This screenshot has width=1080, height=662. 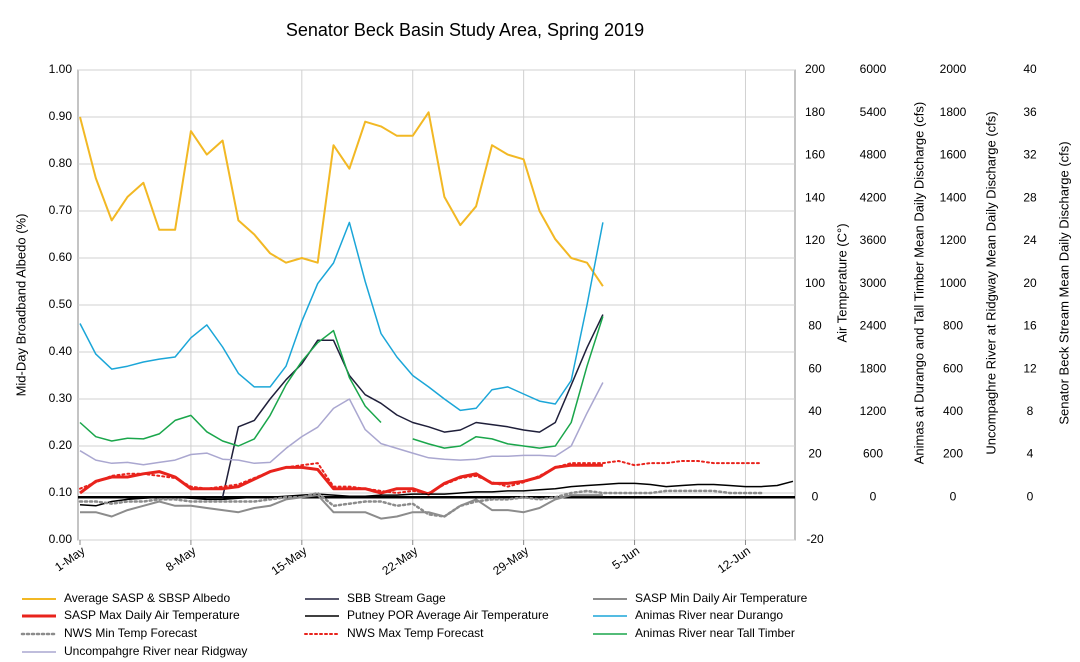 What do you see at coordinates (1030, 112) in the screenshot?
I see `y5-tick-label: 36` at bounding box center [1030, 112].